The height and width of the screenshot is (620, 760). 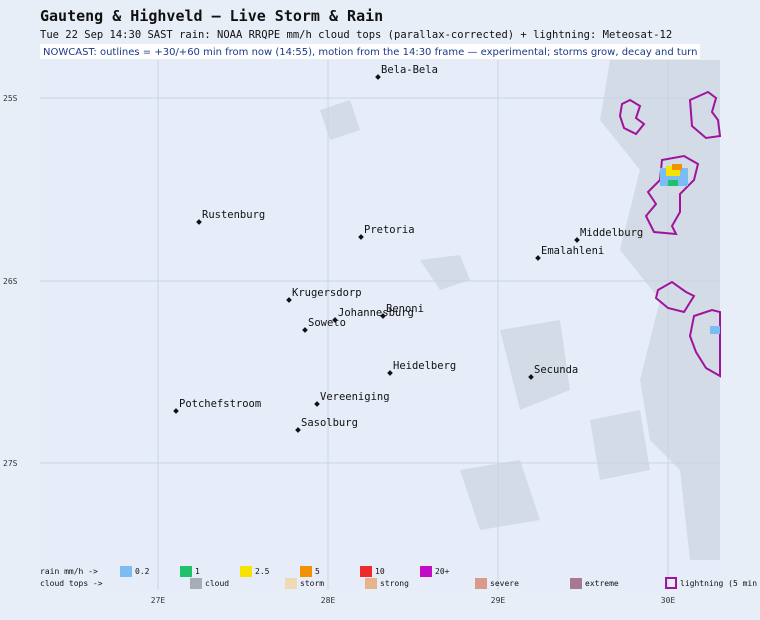 I want to click on place-label: Sasolburg, so click(x=329, y=423).